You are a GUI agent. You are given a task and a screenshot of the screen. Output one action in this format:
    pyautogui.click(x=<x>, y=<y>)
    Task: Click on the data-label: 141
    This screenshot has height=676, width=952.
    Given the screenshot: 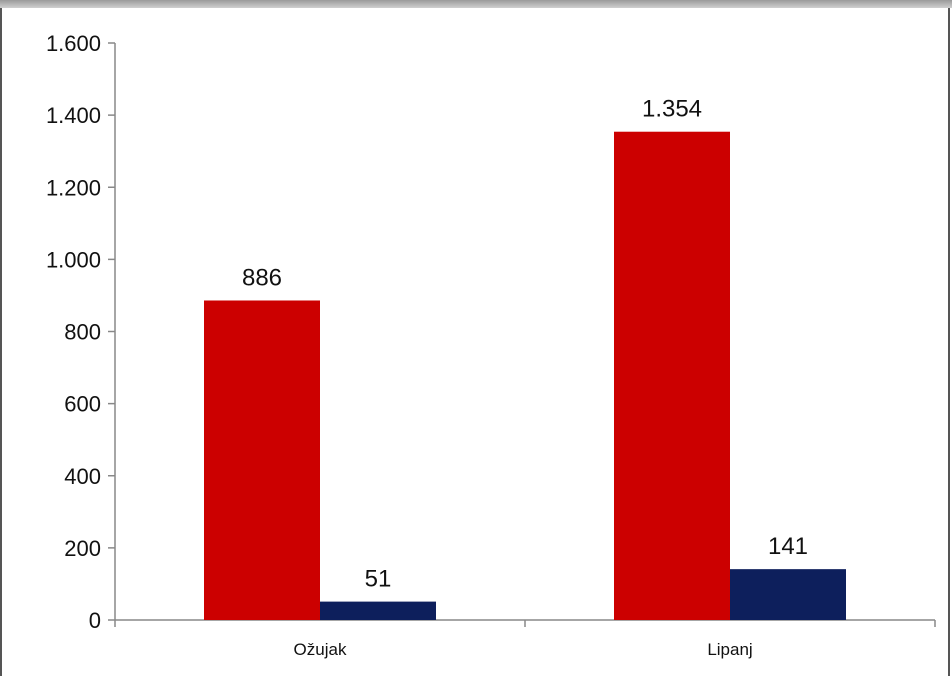 What is the action you would take?
    pyautogui.click(x=788, y=546)
    